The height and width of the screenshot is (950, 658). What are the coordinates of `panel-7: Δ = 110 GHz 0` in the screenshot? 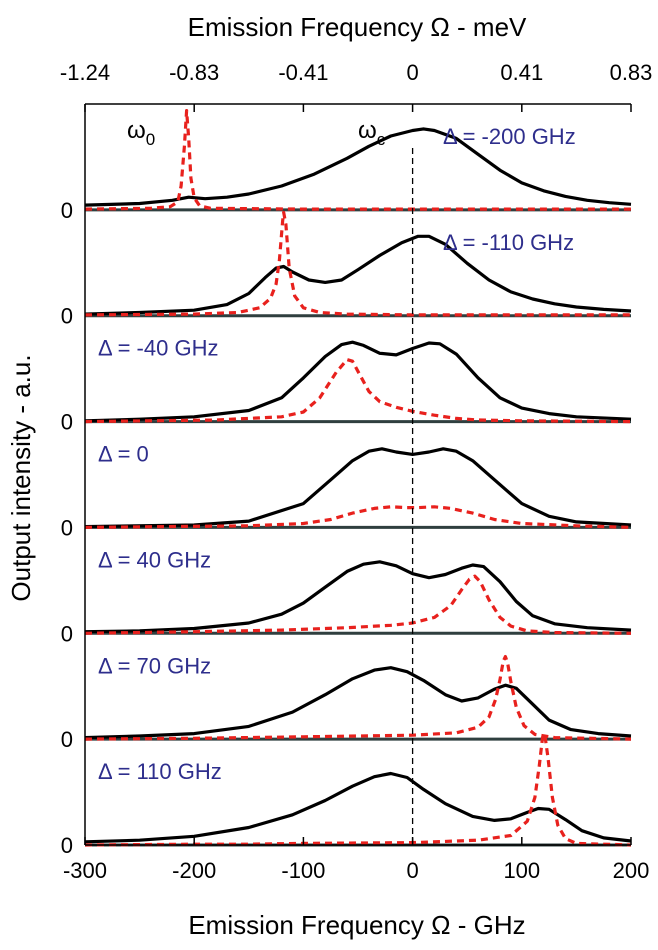 It's located at (346, 795).